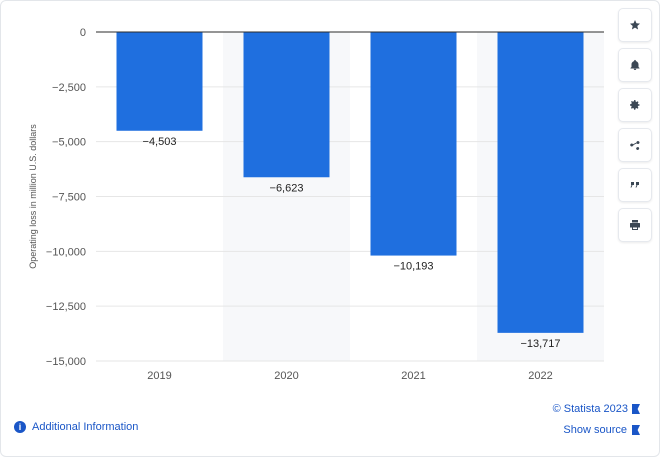  Describe the element at coordinates (413, 267) in the screenshot. I see `data-label: −10,193` at that location.